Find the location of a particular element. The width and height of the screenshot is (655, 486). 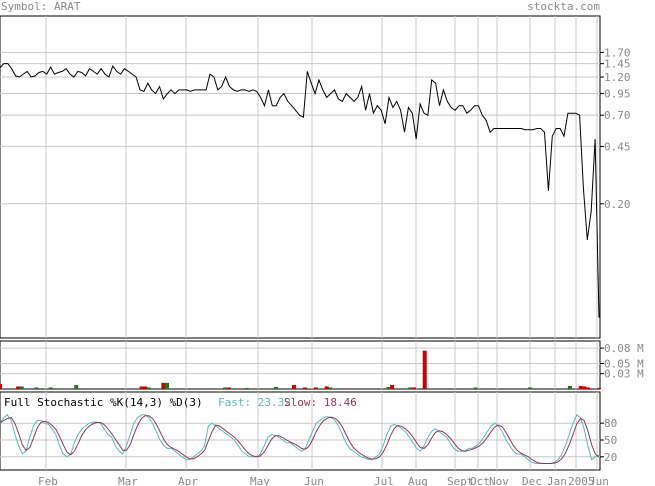

x-tick-label: Jan is located at coordinates (557, 480).